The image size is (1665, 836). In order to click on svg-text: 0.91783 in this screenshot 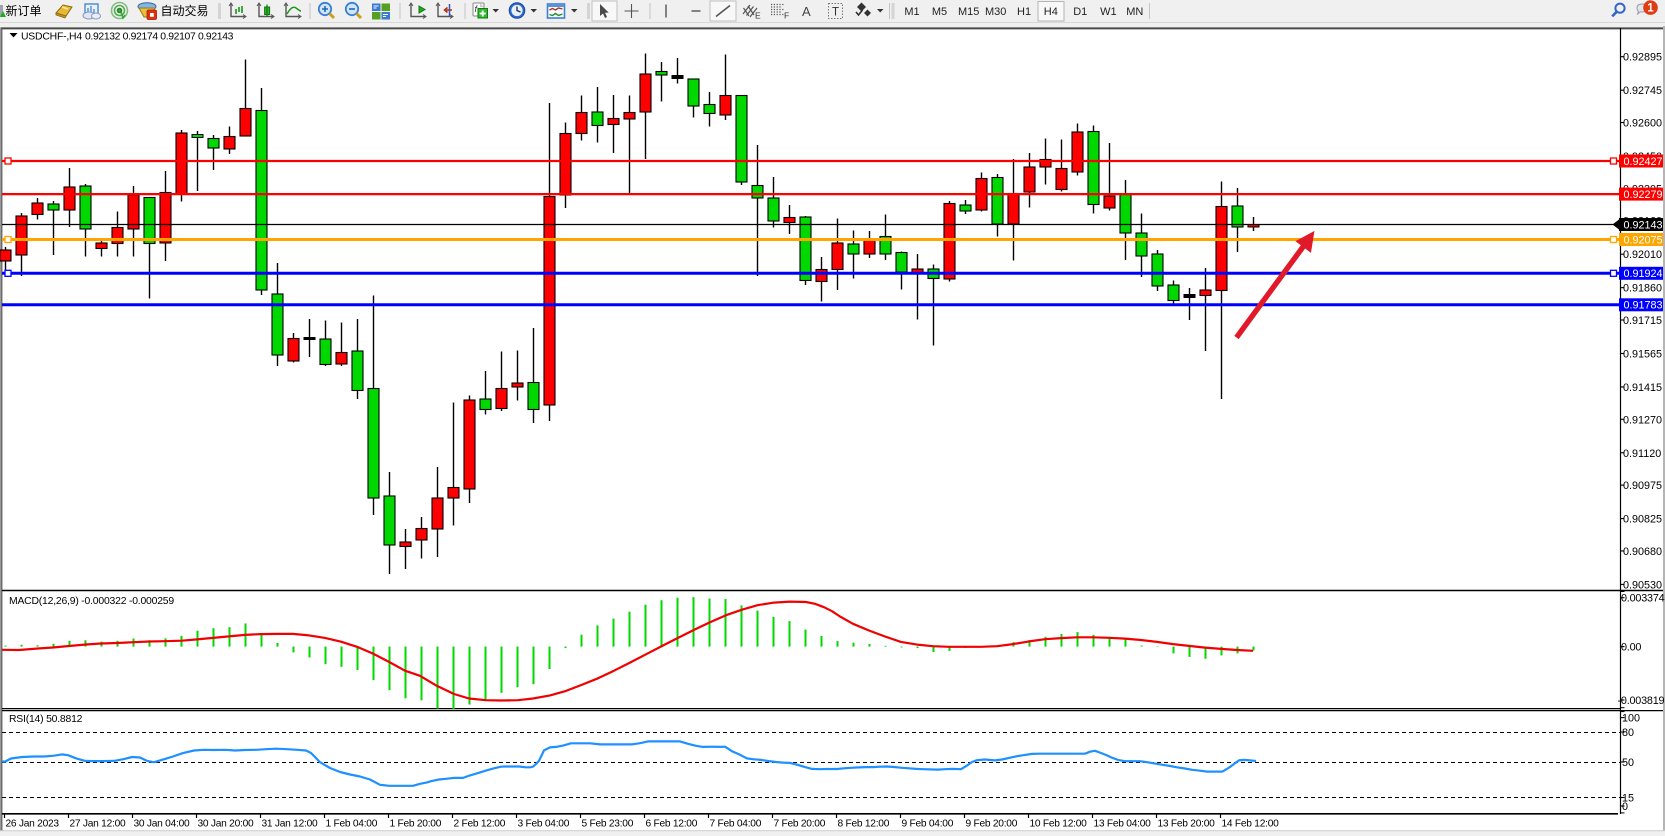, I will do `click(1643, 306)`.